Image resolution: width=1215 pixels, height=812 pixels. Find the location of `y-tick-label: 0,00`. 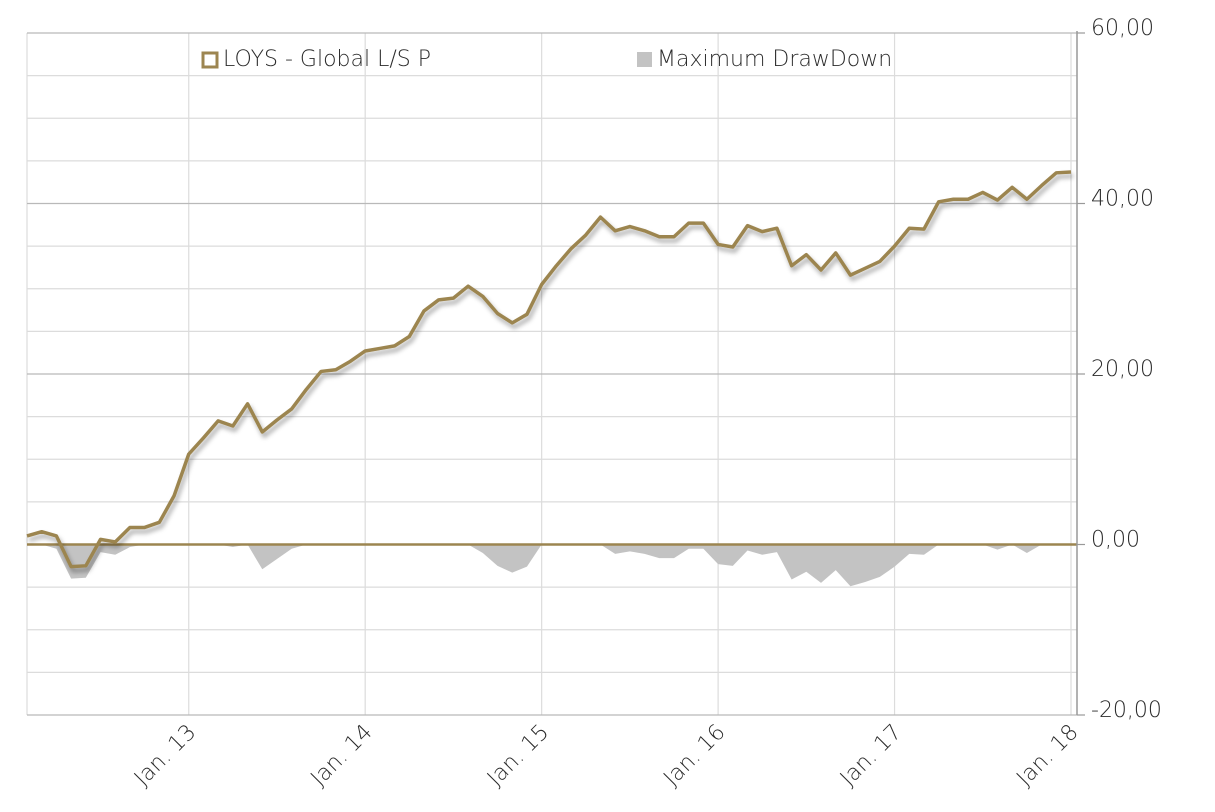

y-tick-label: 0,00 is located at coordinates (1115, 540).